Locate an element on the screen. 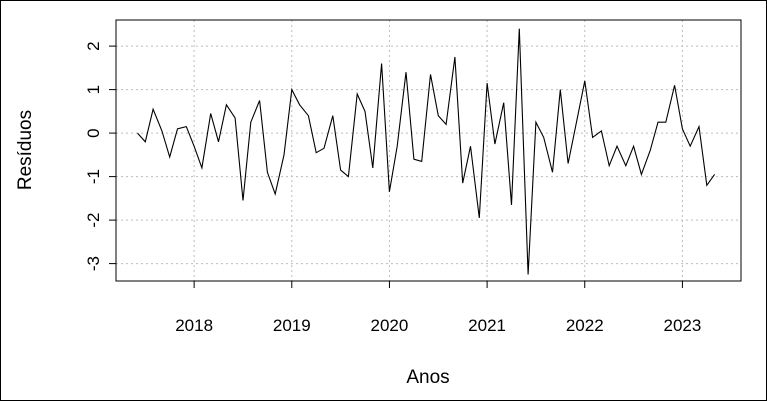 The image size is (767, 401). y-tick-label: 1 is located at coordinates (93, 89).